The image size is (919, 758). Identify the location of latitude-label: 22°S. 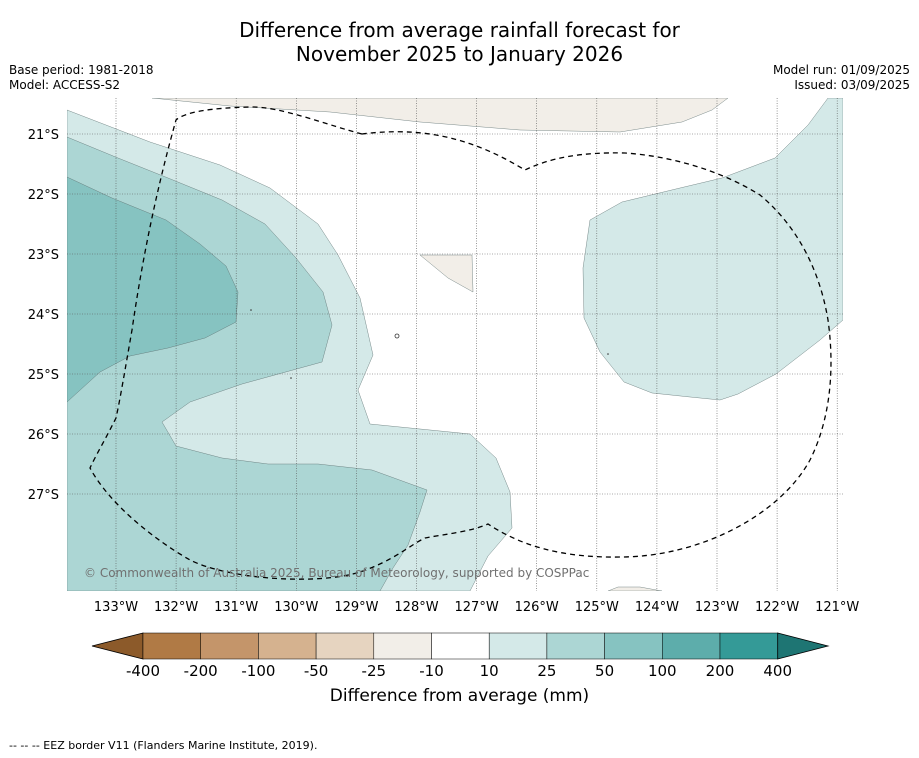
(43, 195).